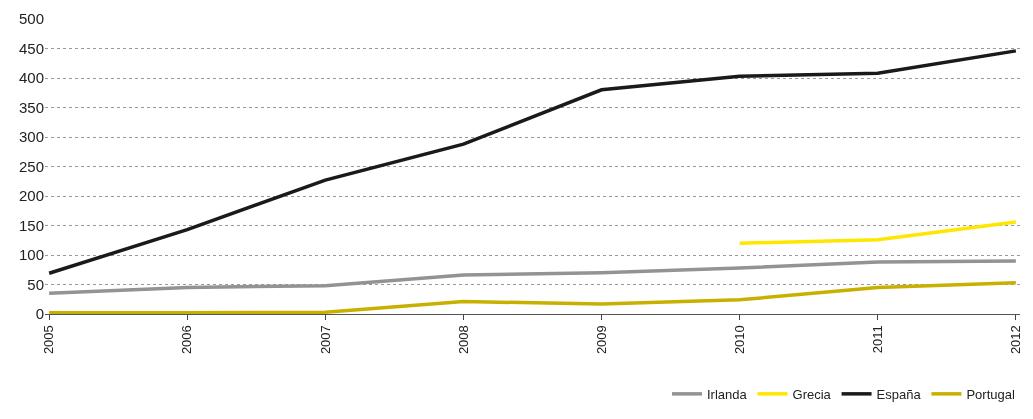  What do you see at coordinates (31, 196) in the screenshot?
I see `y-tick-label: 200` at bounding box center [31, 196].